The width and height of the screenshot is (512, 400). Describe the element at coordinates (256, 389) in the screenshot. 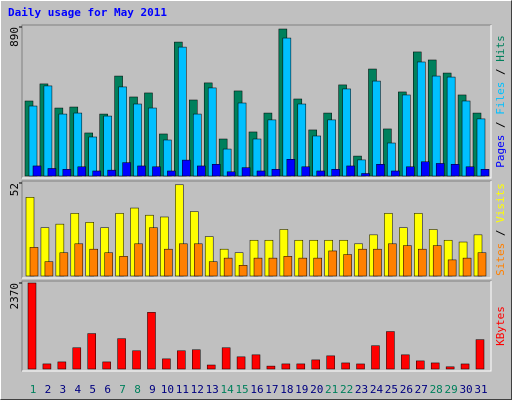

I see `x-tick-label: 16` at that location.